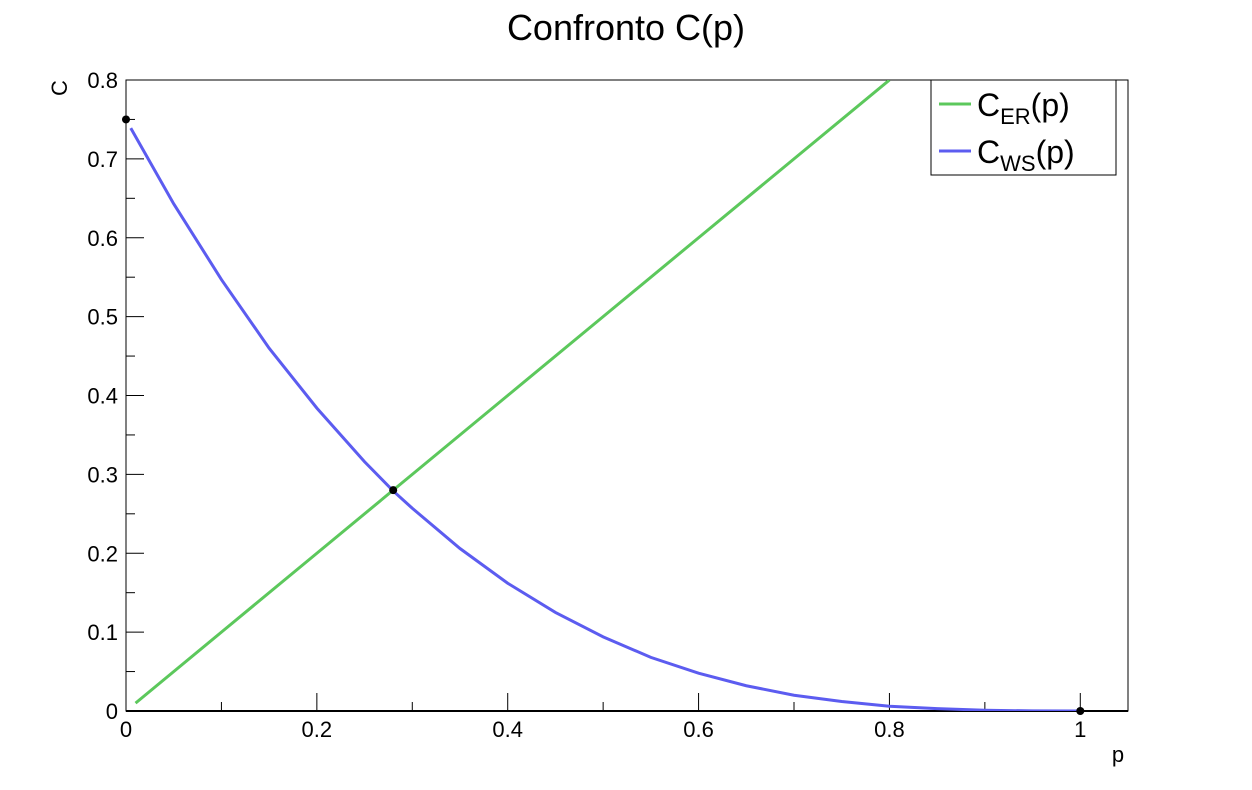 The height and width of the screenshot is (790, 1252). Describe the element at coordinates (102, 159) in the screenshot. I see `y-tick-label: 0.7` at that location.